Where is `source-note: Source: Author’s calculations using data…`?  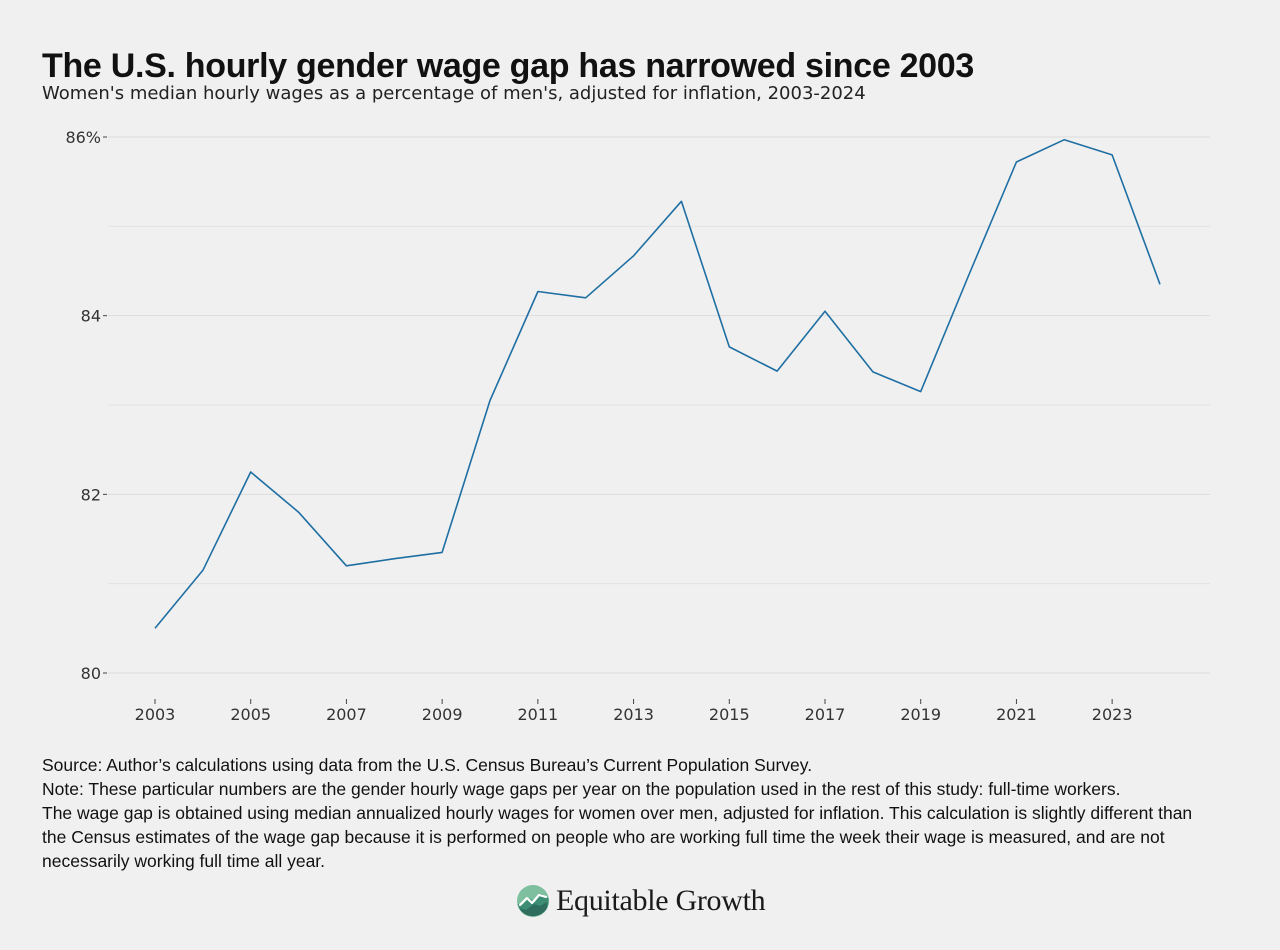
source-note: Source: Author’s calculations using data… is located at coordinates (427, 765).